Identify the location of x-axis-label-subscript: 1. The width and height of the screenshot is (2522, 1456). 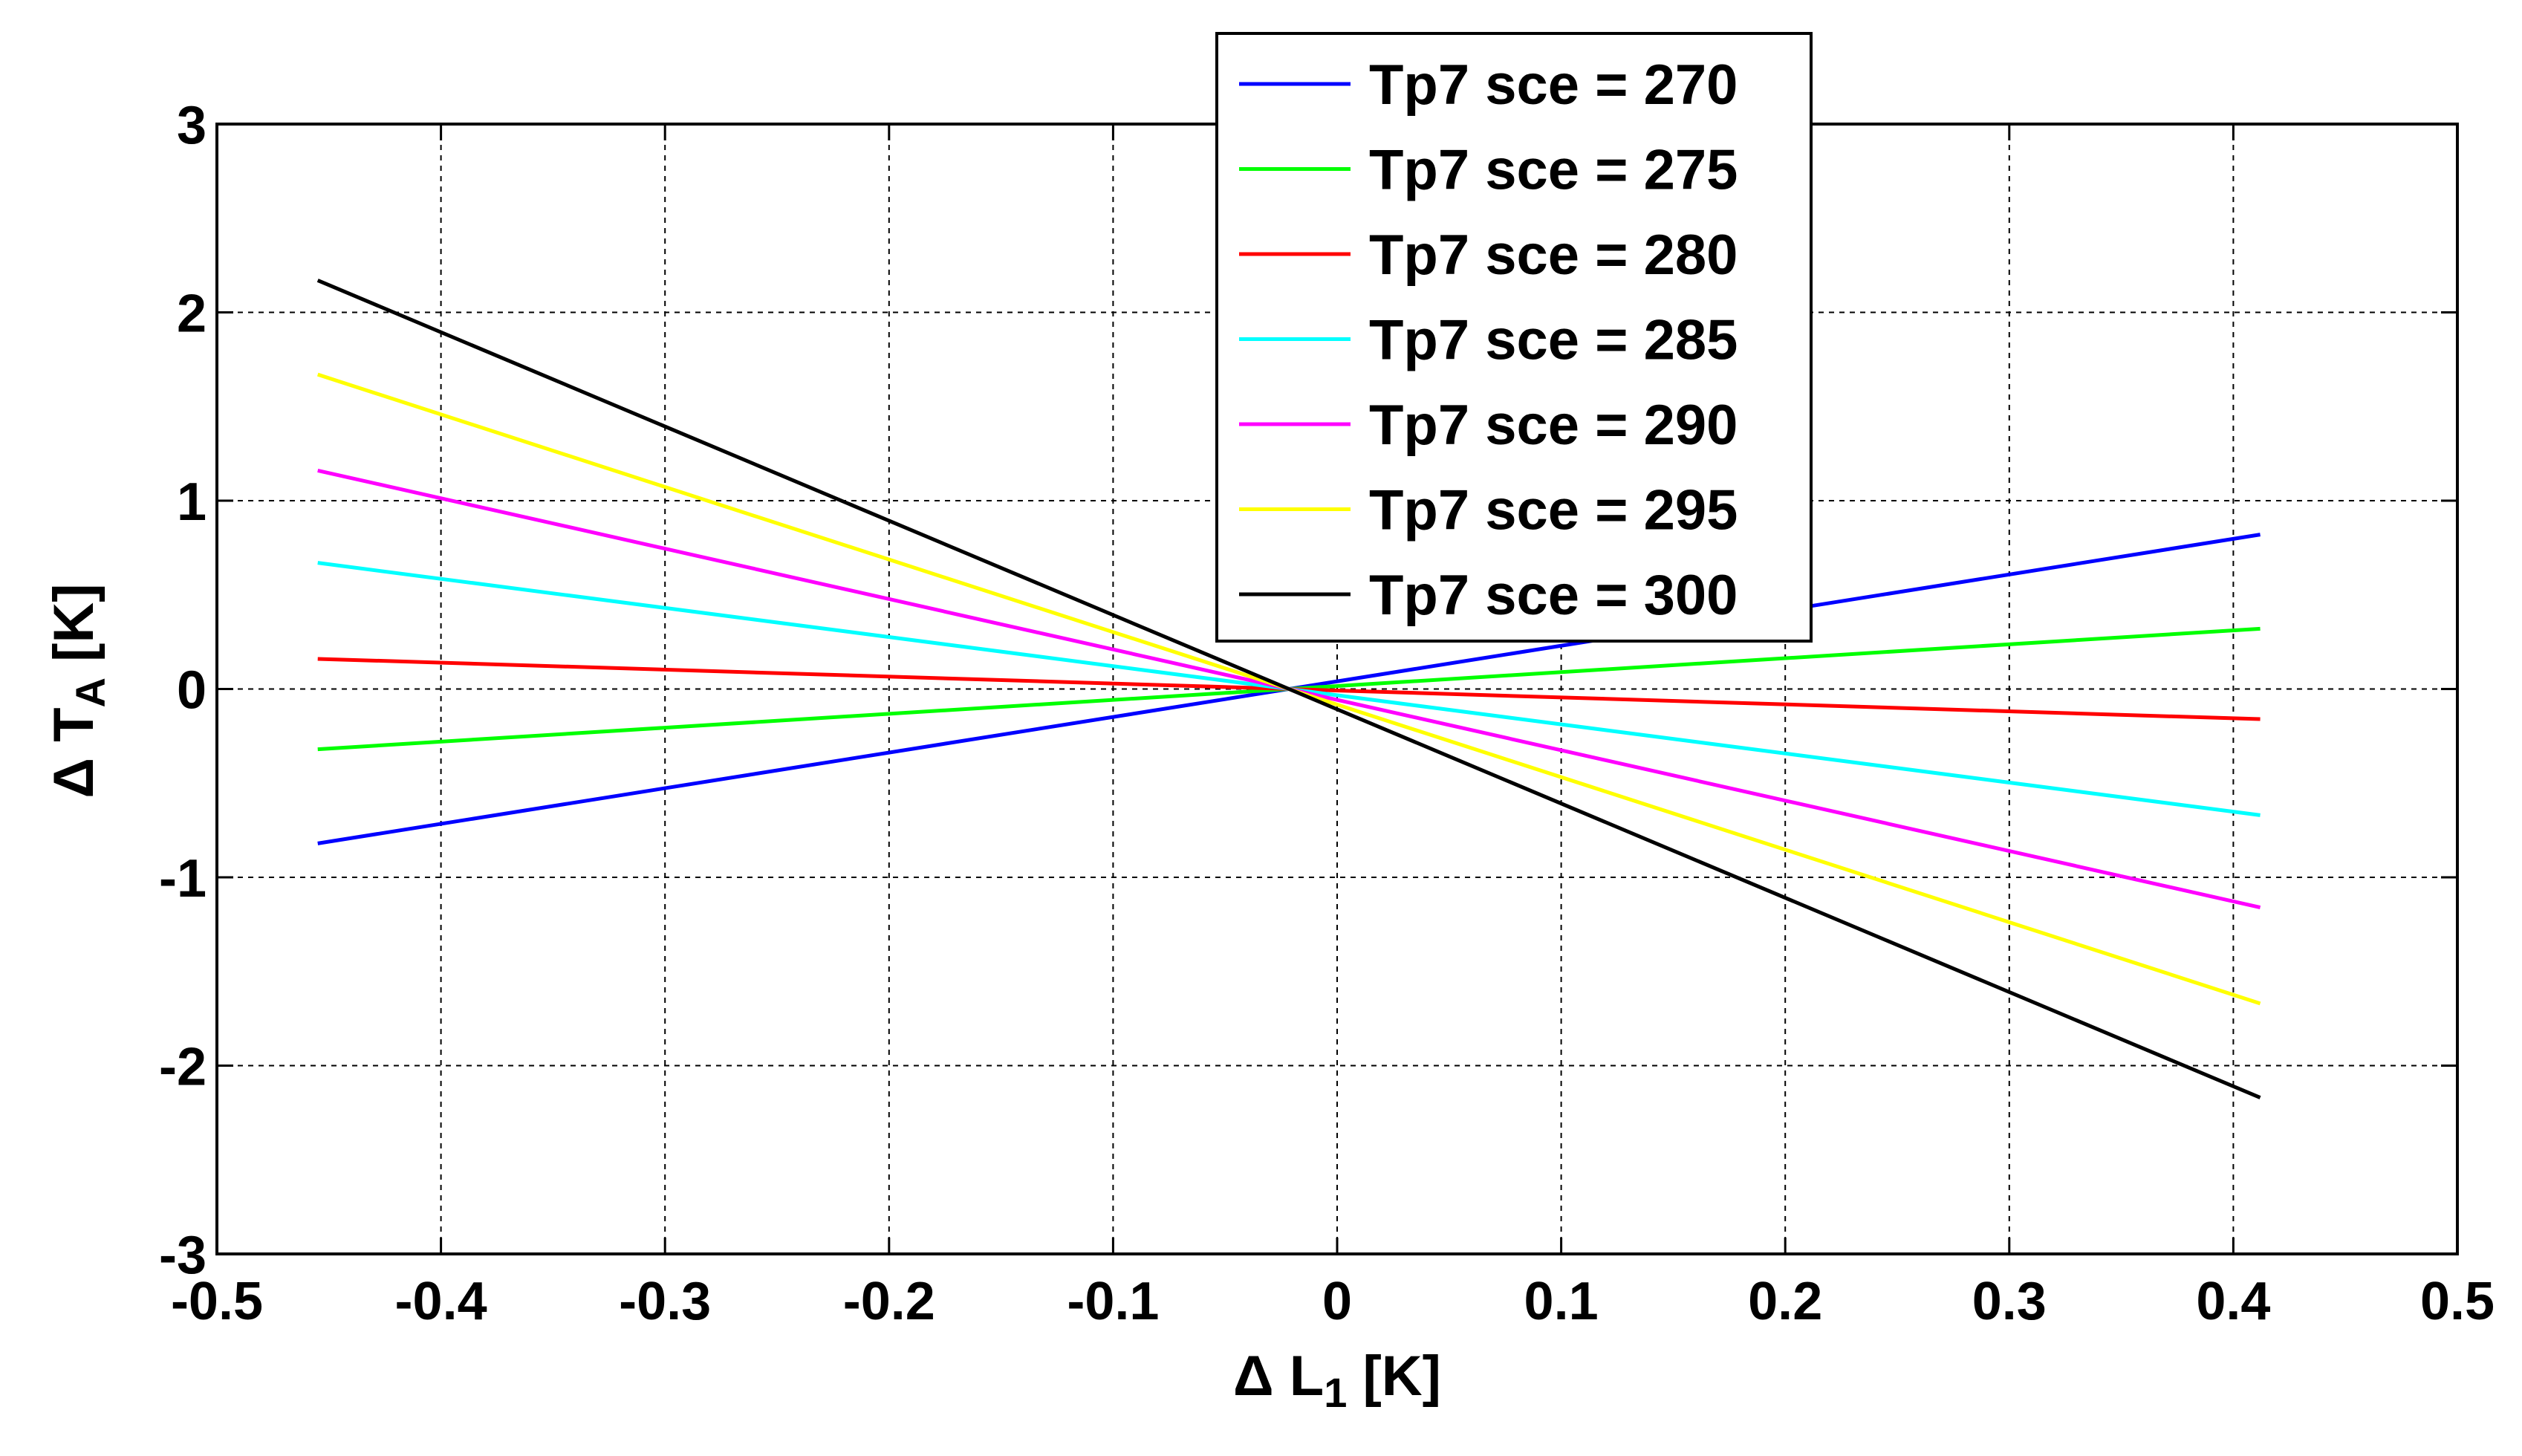
(1336, 1393).